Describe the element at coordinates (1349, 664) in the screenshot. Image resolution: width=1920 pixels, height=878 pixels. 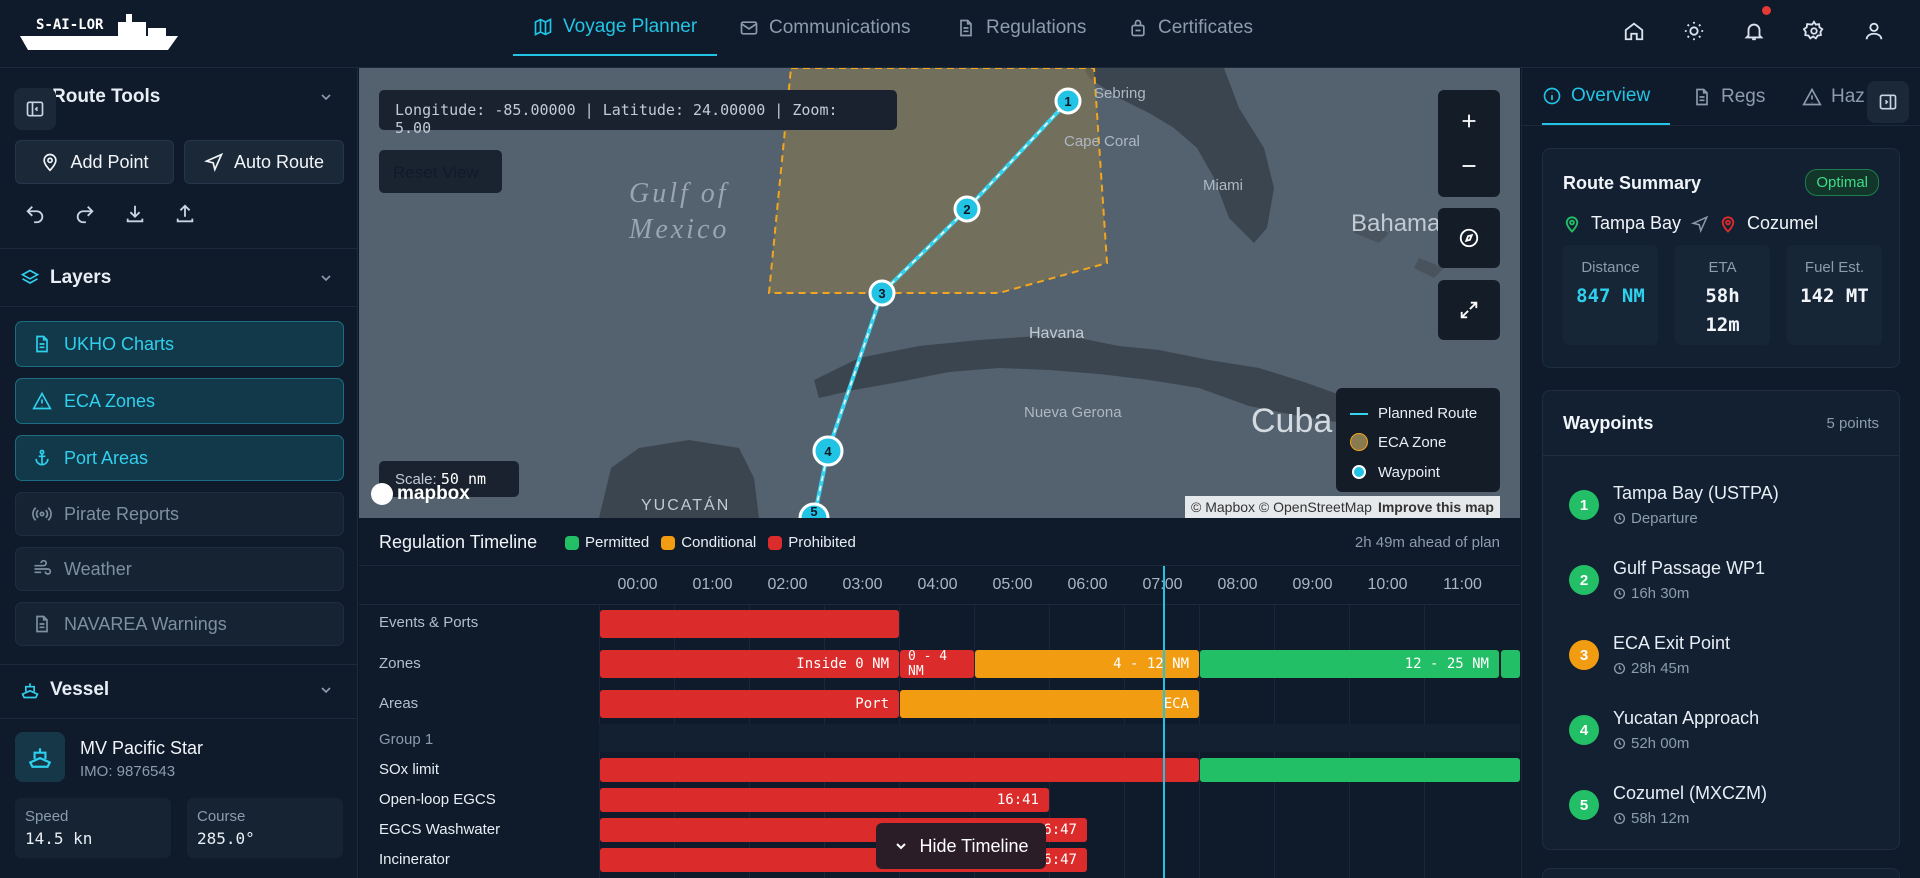
I see `bar-zones-12-25: 12 - 25 NM` at that location.